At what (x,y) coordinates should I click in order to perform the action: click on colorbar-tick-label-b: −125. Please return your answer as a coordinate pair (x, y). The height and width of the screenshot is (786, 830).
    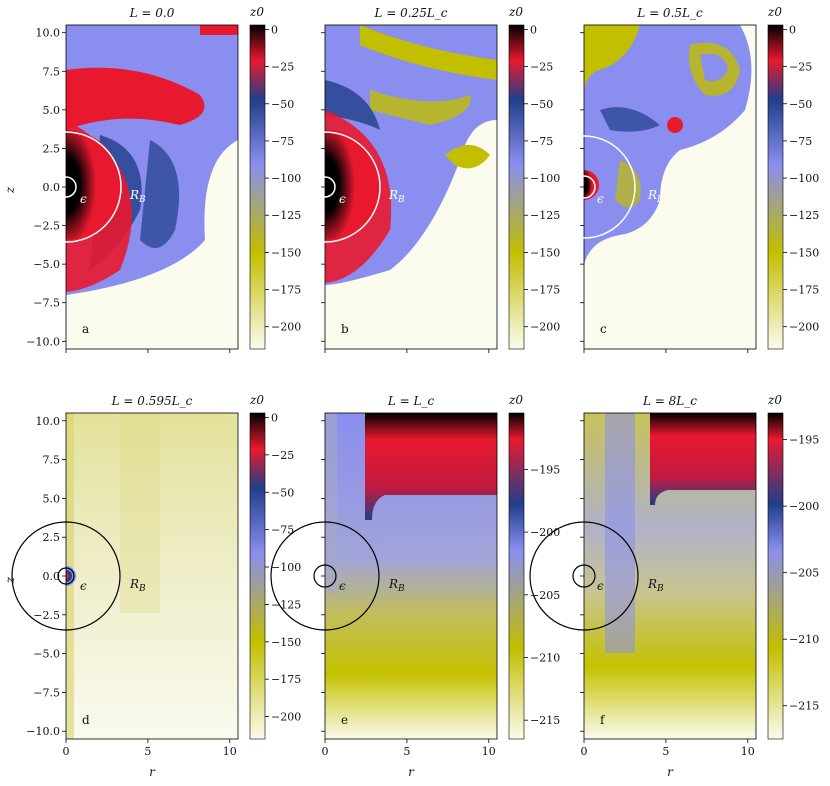
    Looking at the image, I should click on (545, 215).